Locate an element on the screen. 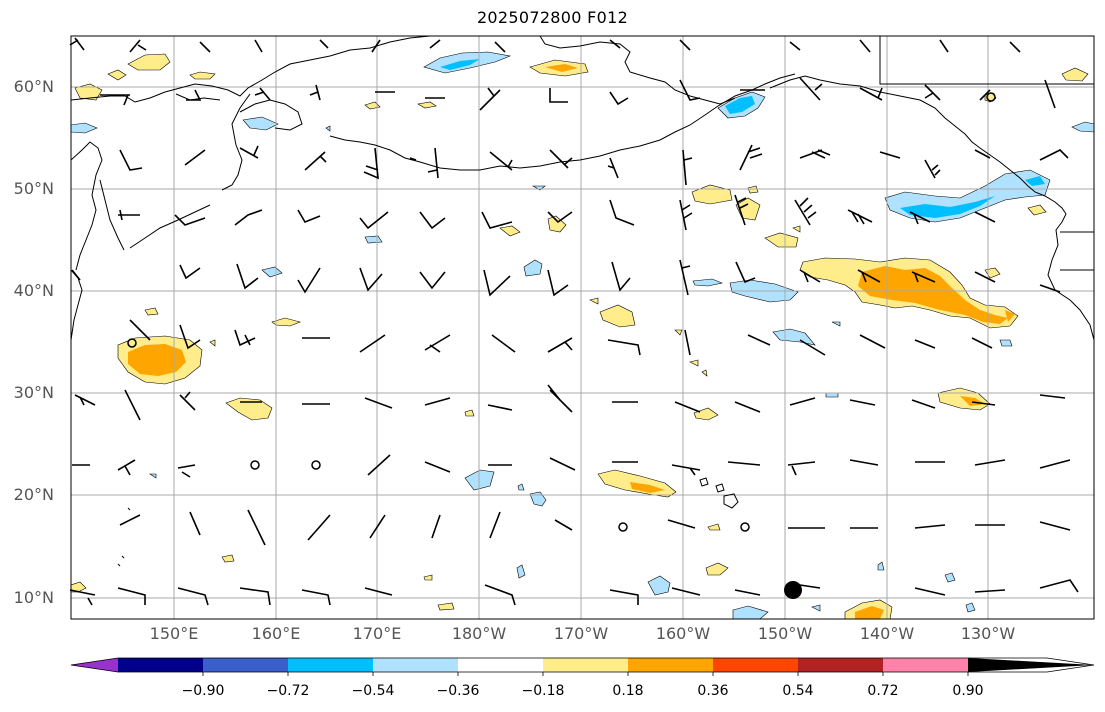 The height and width of the screenshot is (712, 1105). colorbar is located at coordinates (582, 666).